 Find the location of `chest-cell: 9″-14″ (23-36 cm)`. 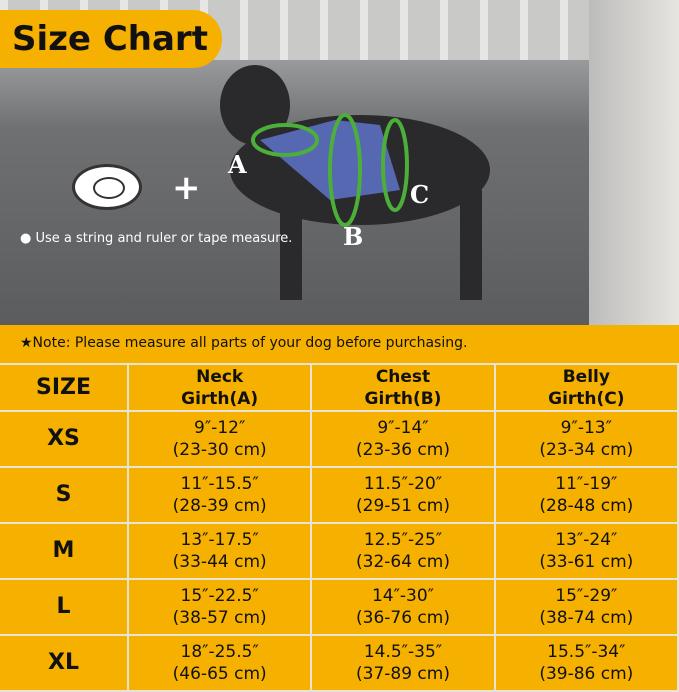

chest-cell: 9″-14″ (23-36 cm) is located at coordinates (403, 439).